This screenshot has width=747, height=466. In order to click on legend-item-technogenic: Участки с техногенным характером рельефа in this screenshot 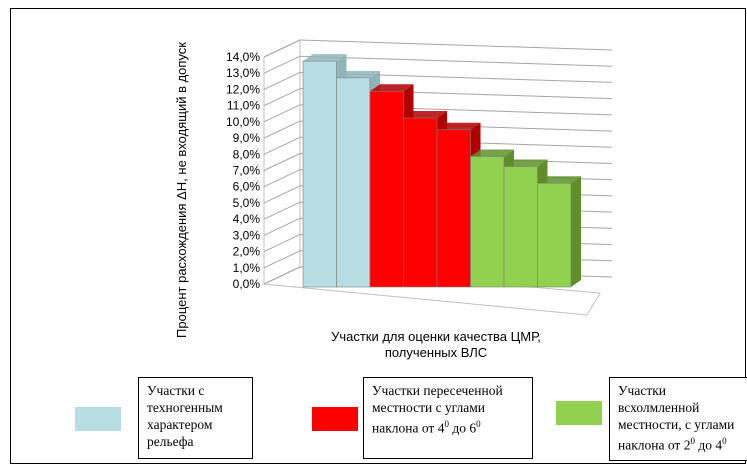, I will do `click(195, 418)`.